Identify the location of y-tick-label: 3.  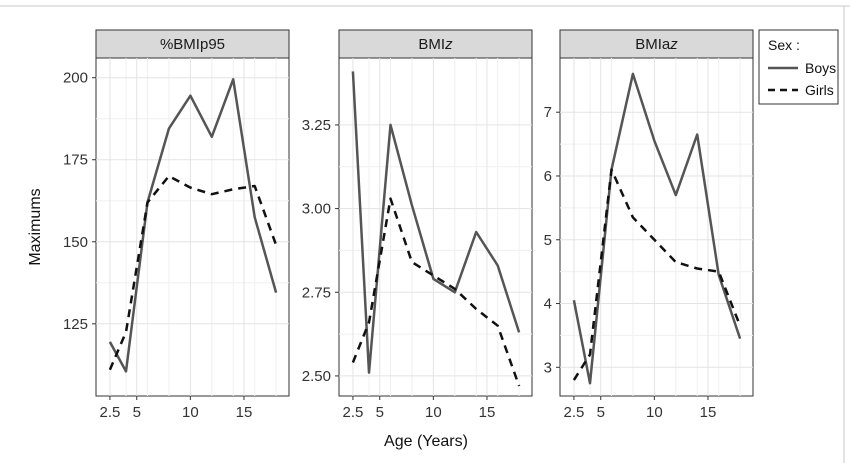
(548, 367).